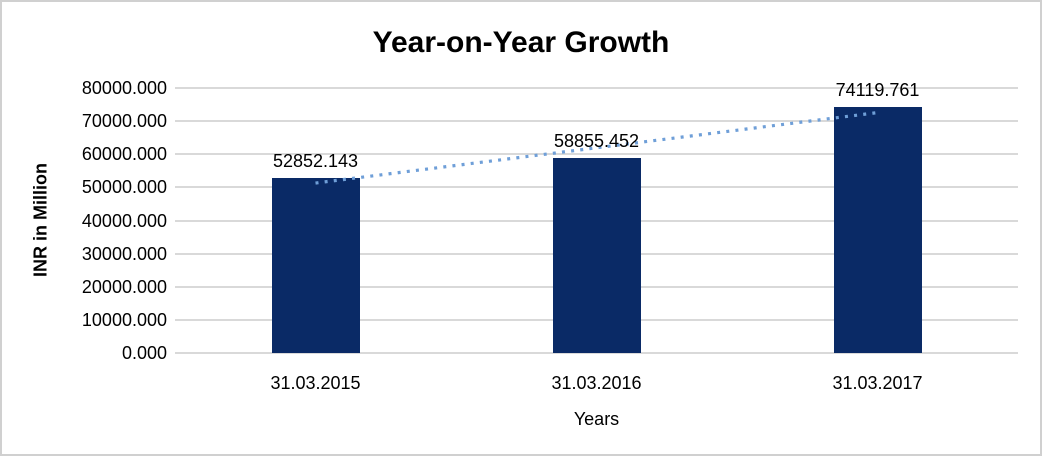  Describe the element at coordinates (124, 286) in the screenshot. I see `y-axis-tick-label: 20000.000` at that location.